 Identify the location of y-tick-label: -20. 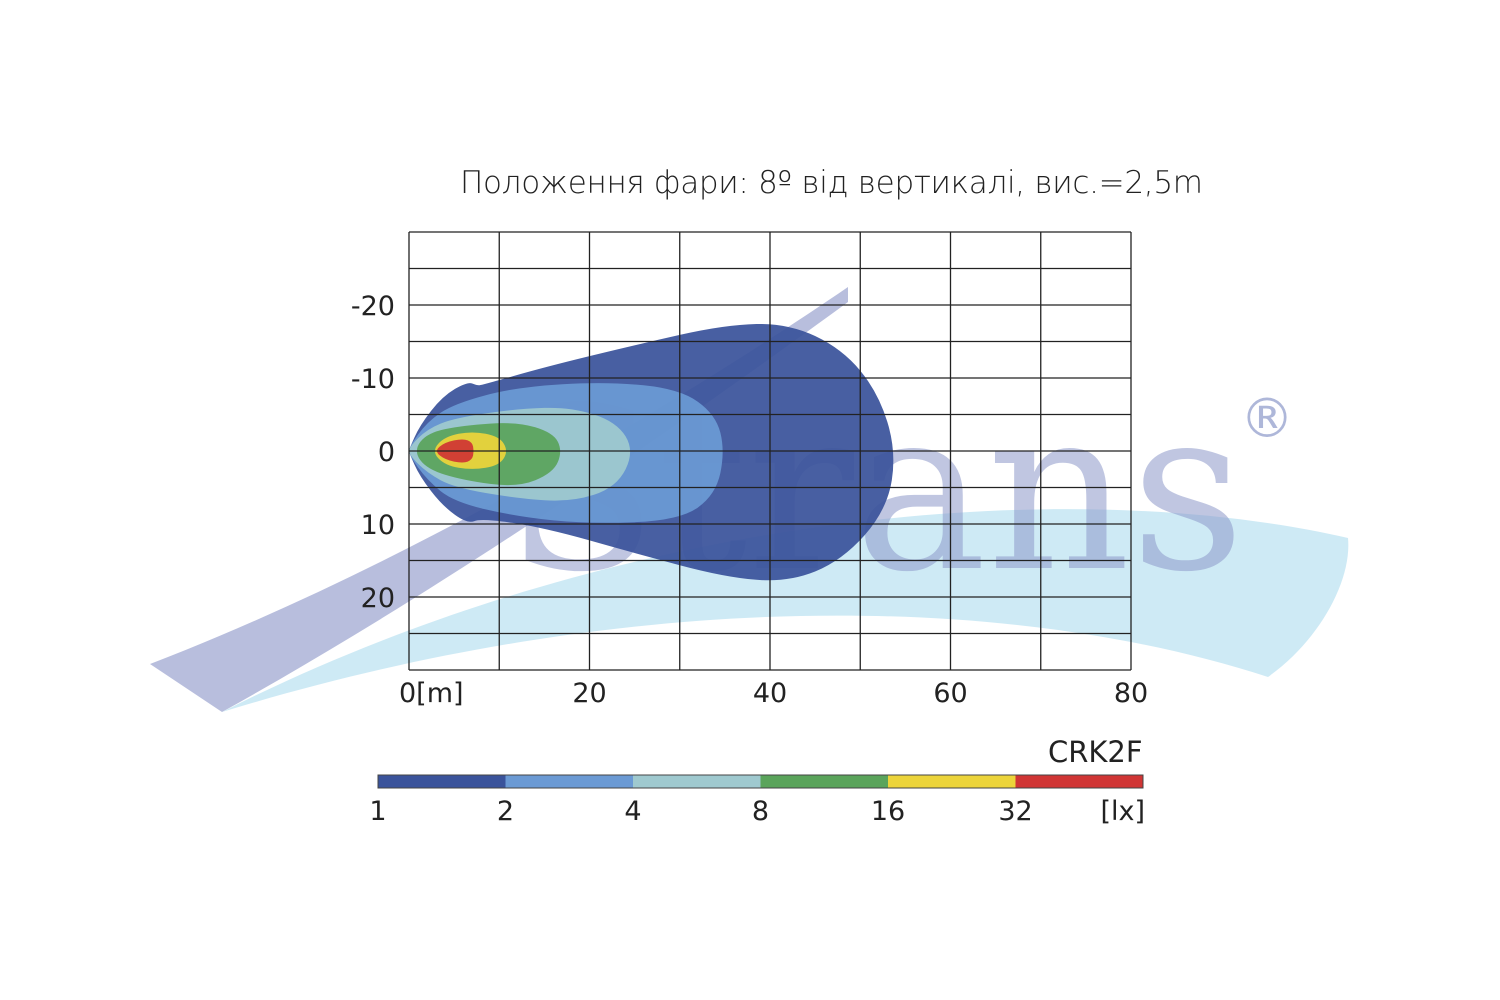
(373, 306).